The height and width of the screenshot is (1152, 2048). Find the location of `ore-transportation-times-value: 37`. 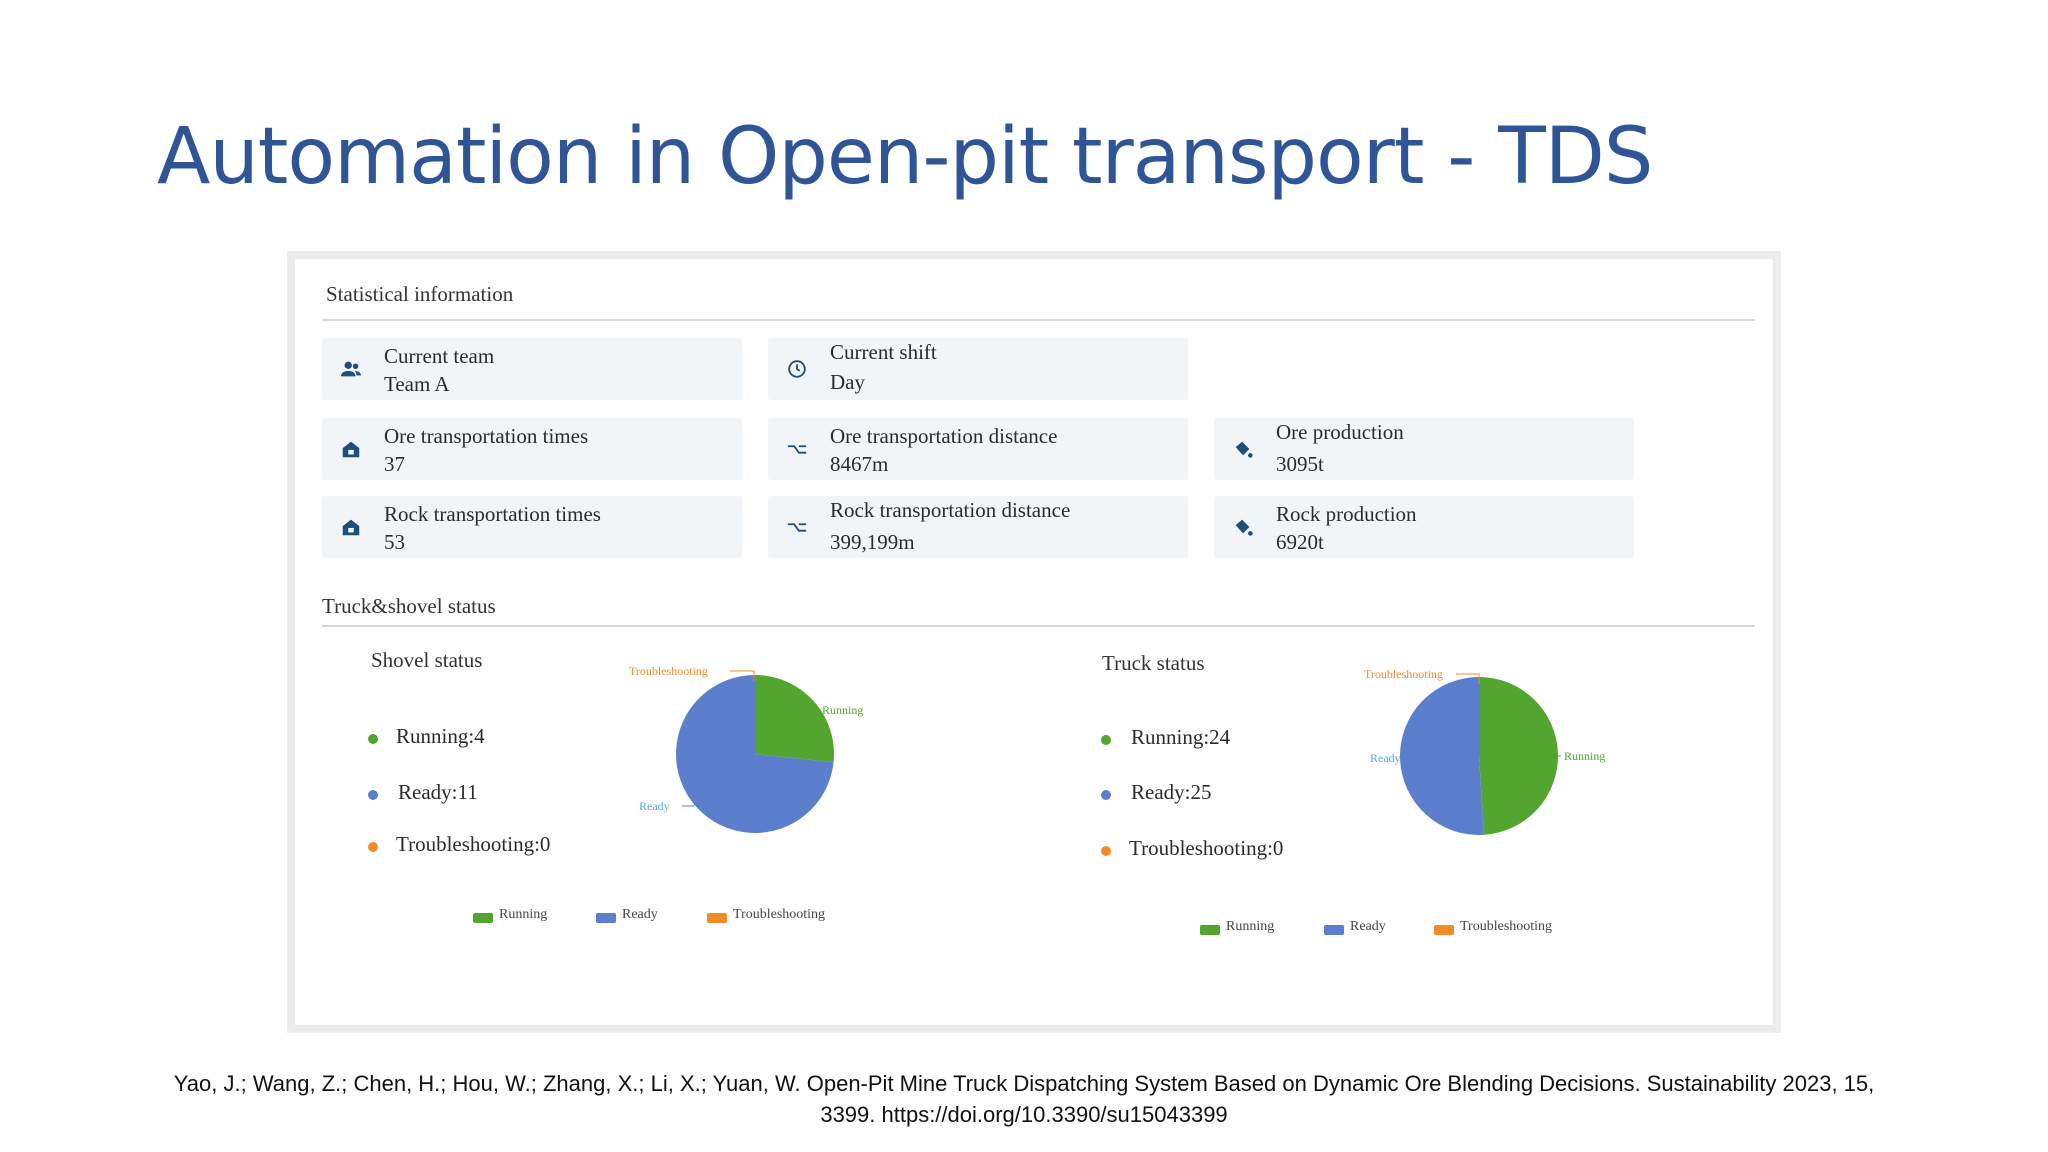

ore-transportation-times-value: 37 is located at coordinates (394, 464).